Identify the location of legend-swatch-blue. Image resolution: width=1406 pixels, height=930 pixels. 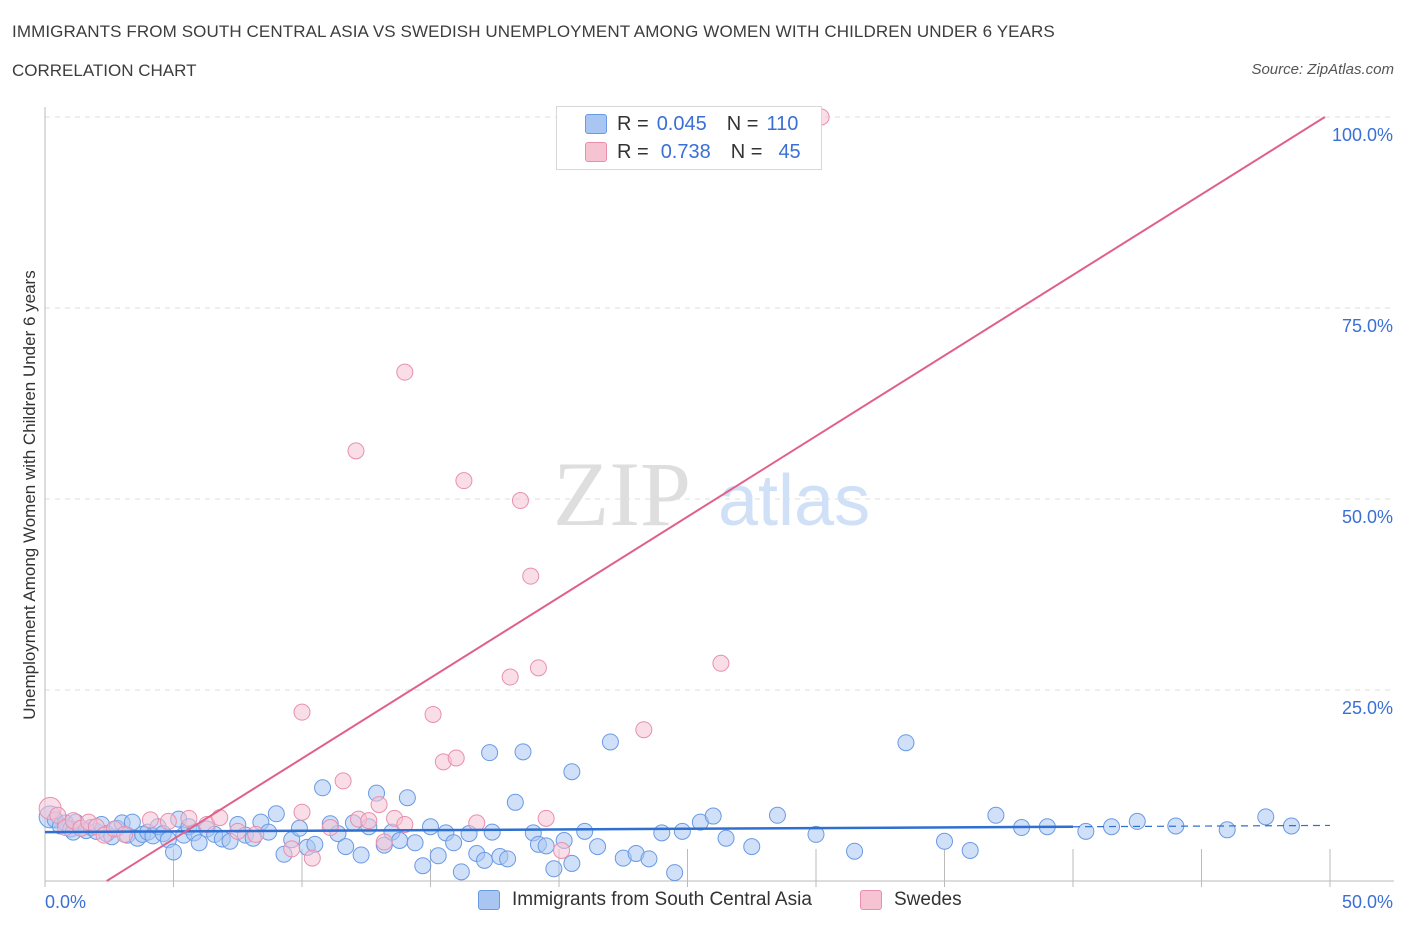
(489, 900).